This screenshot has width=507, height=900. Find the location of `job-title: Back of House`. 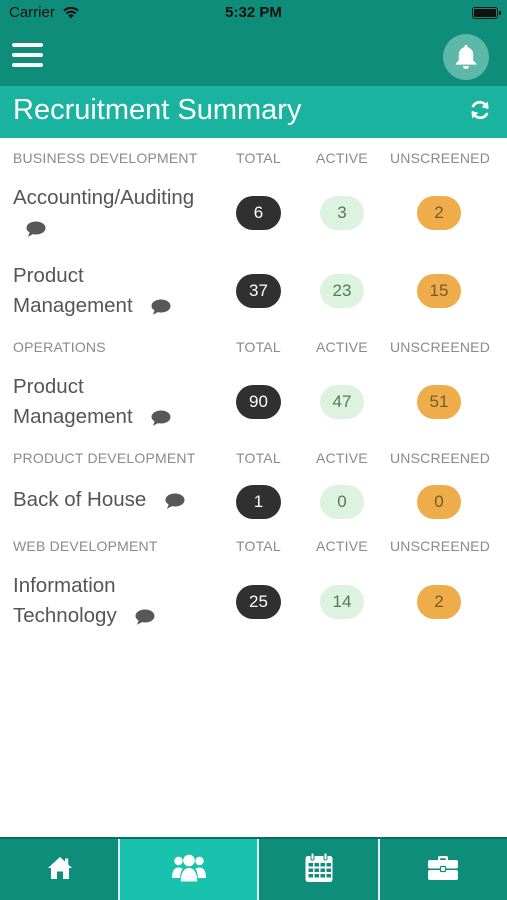

job-title: Back of House is located at coordinates (80, 499).